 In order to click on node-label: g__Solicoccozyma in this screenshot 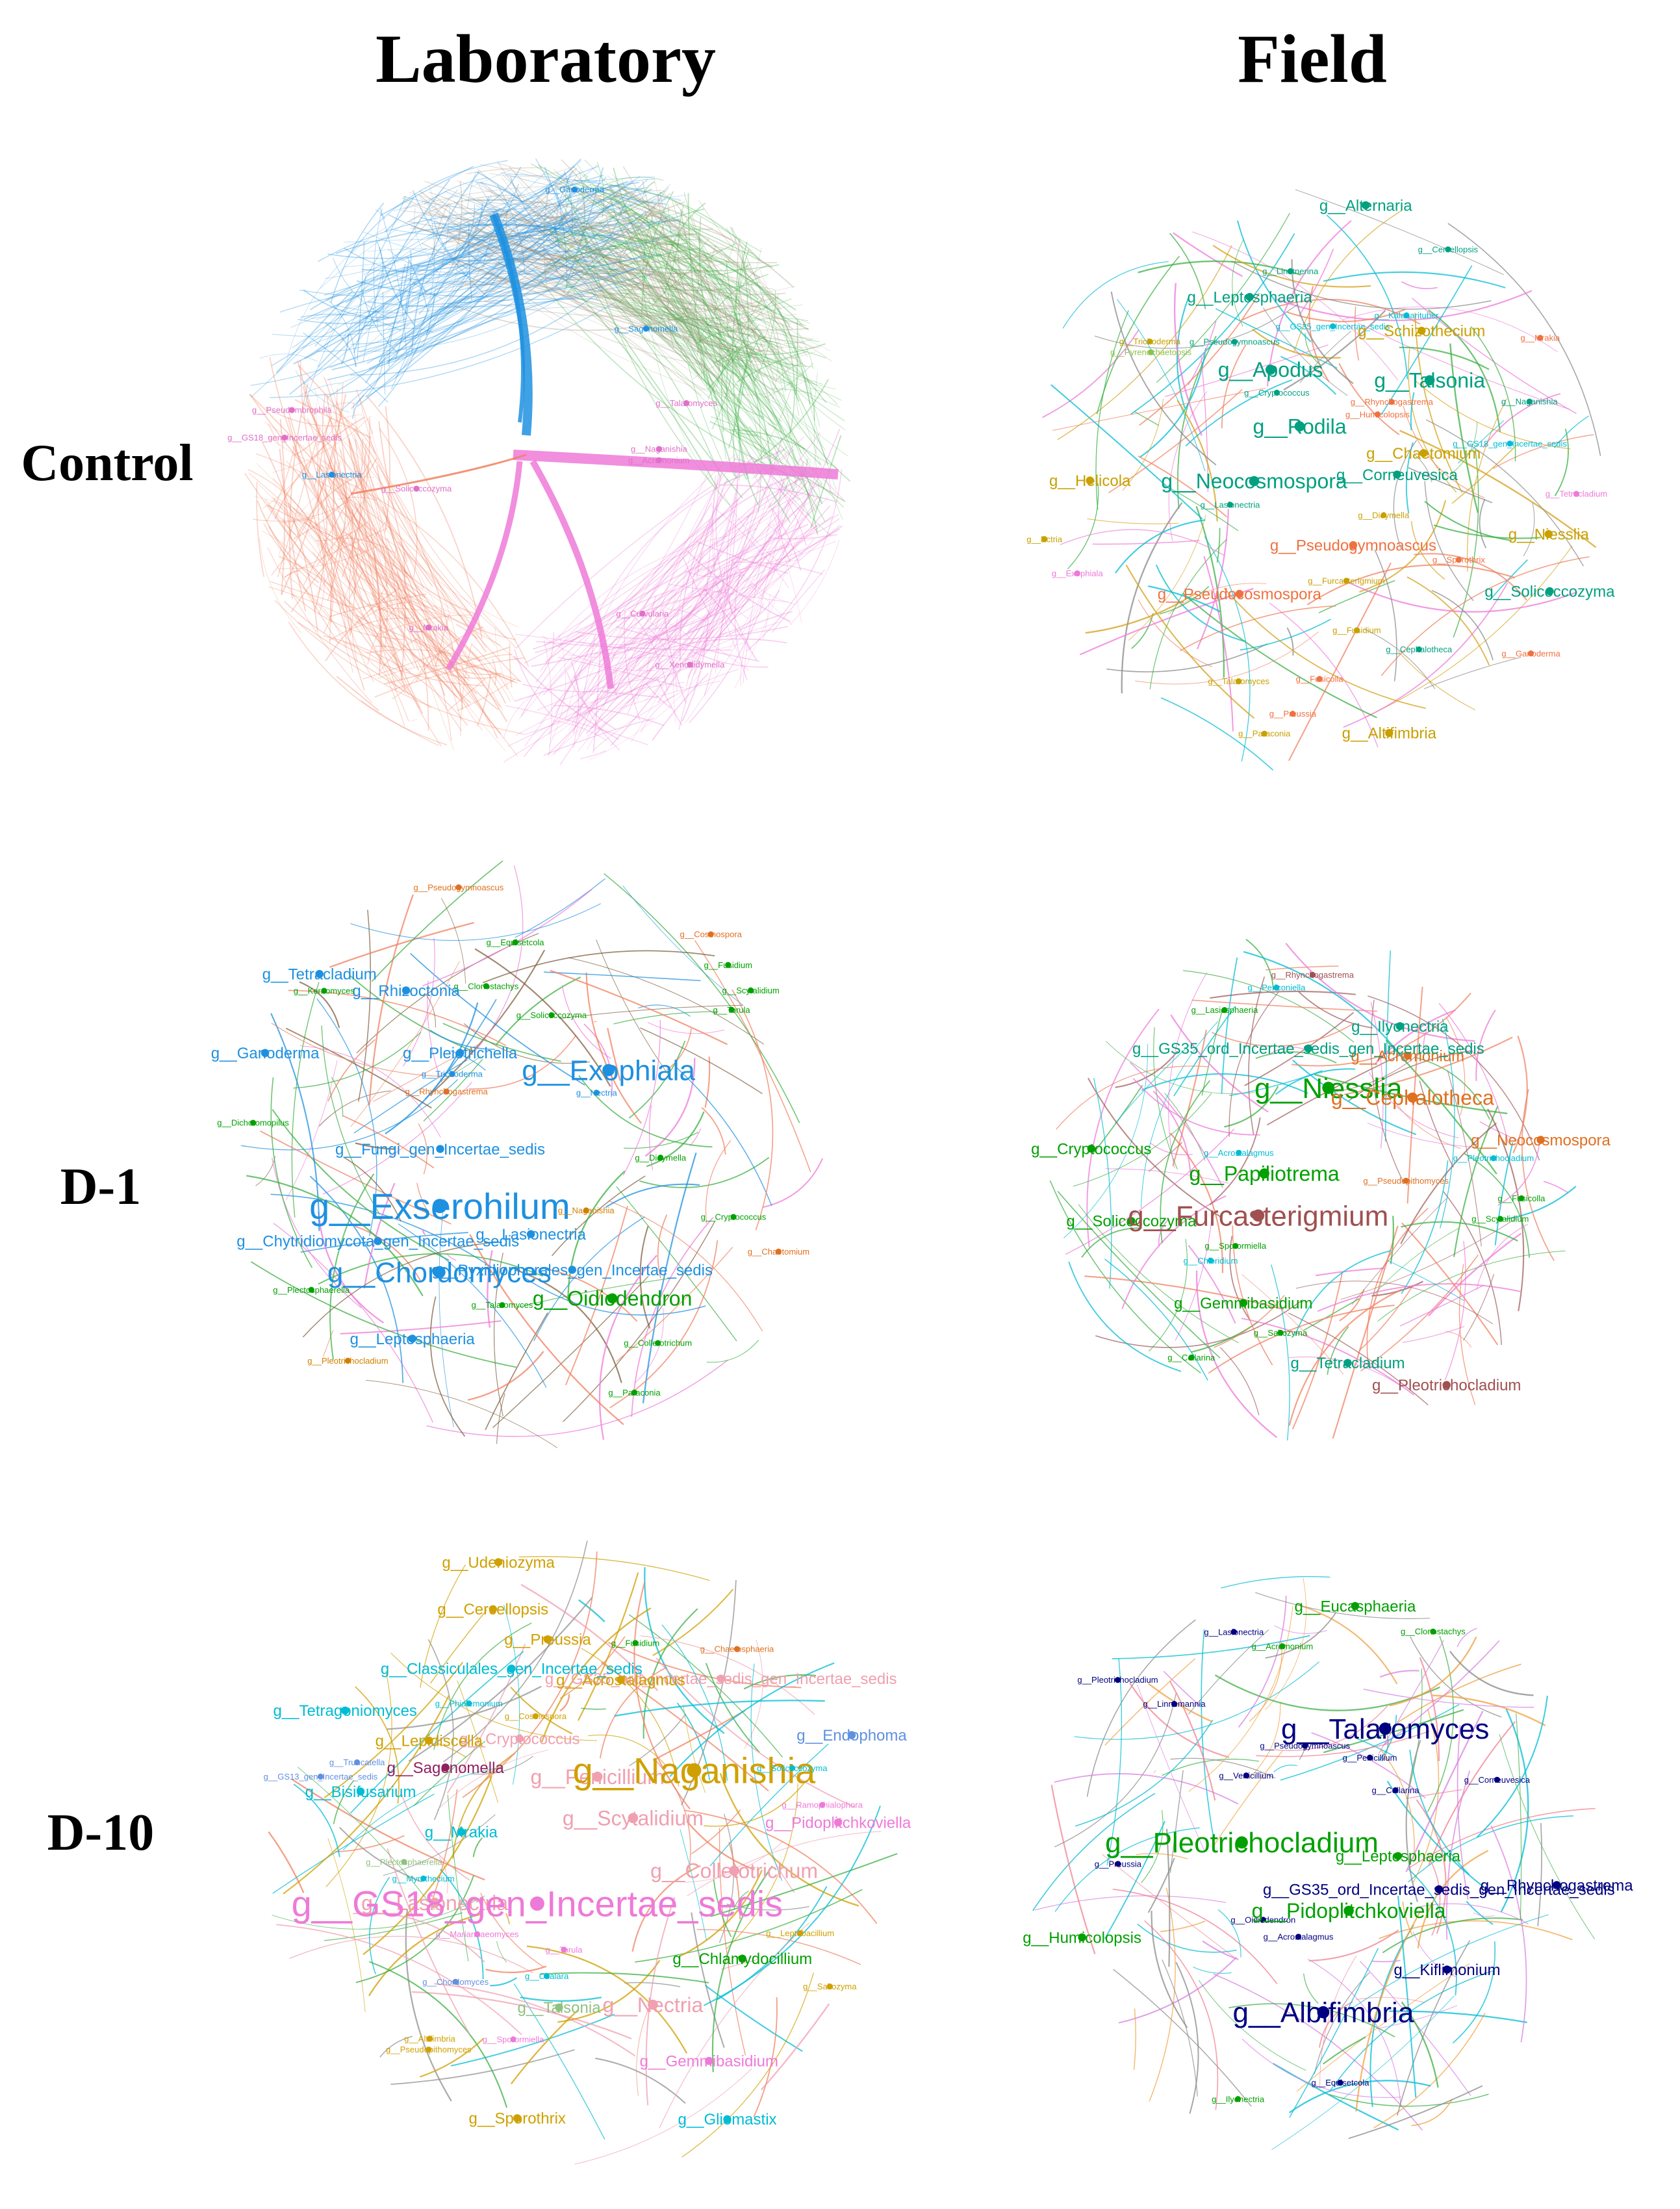, I will do `click(1549, 591)`.